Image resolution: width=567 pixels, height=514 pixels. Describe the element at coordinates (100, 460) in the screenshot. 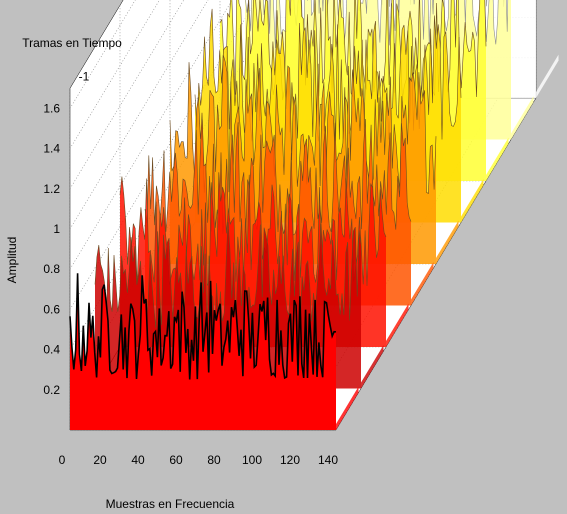

I see `x-tick-label: 20` at that location.